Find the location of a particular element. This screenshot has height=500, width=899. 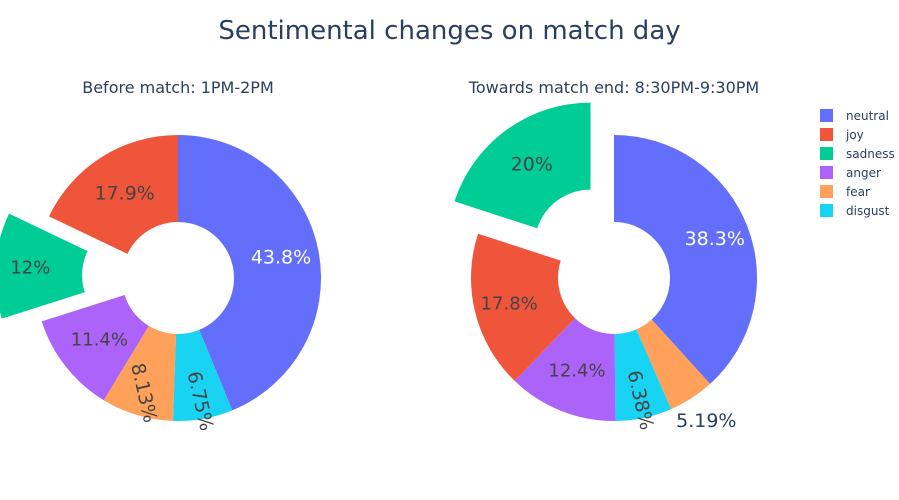

legend-label: sadness is located at coordinates (870, 153).